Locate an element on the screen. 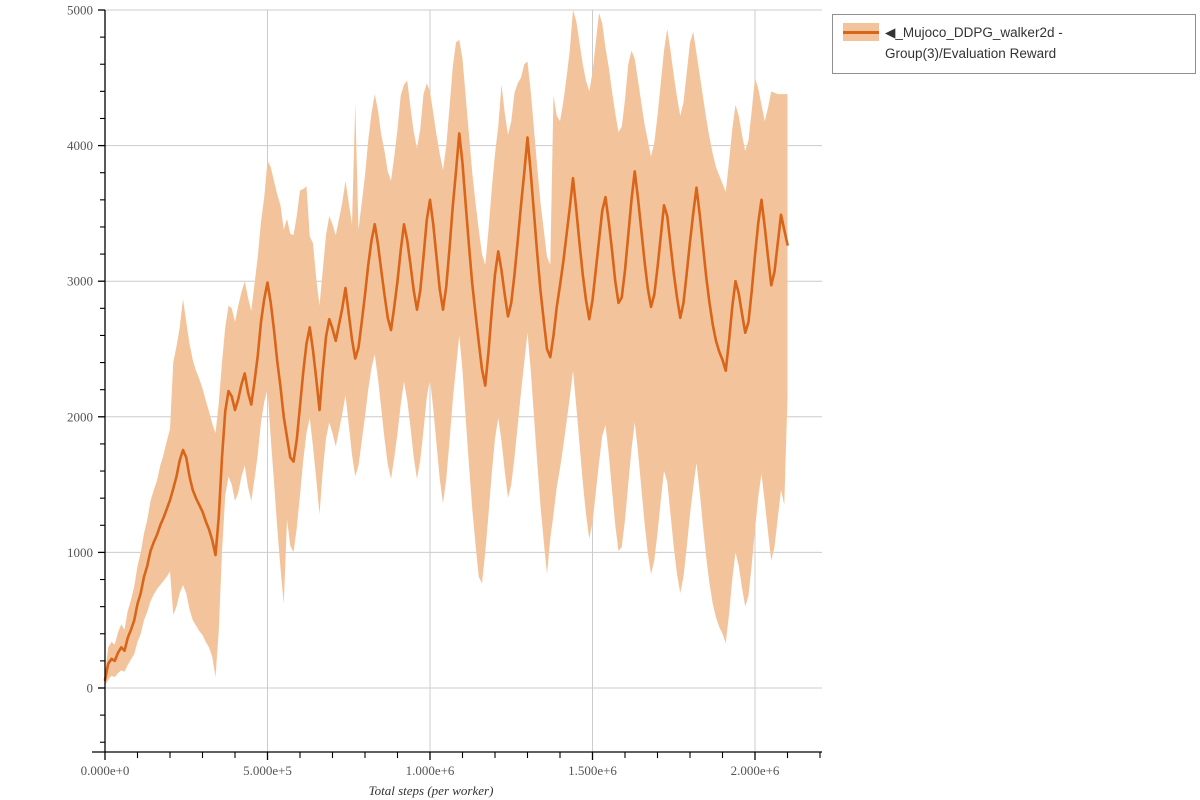  legend-color-swatch is located at coordinates (861, 32).